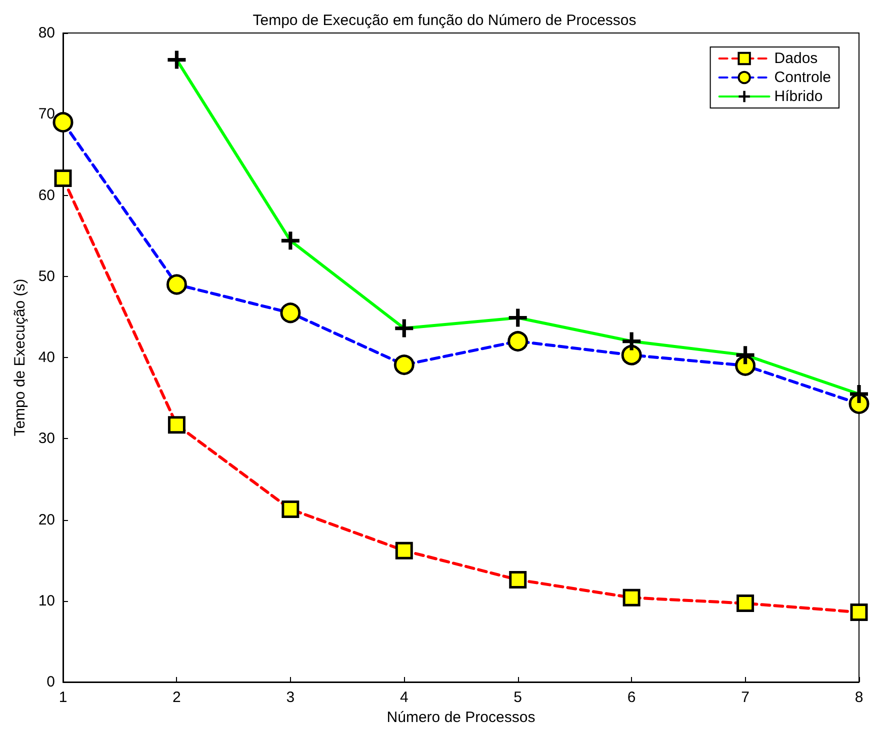 The image size is (889, 735). Describe the element at coordinates (46, 601) in the screenshot. I see `y-tick-label: 10` at that location.